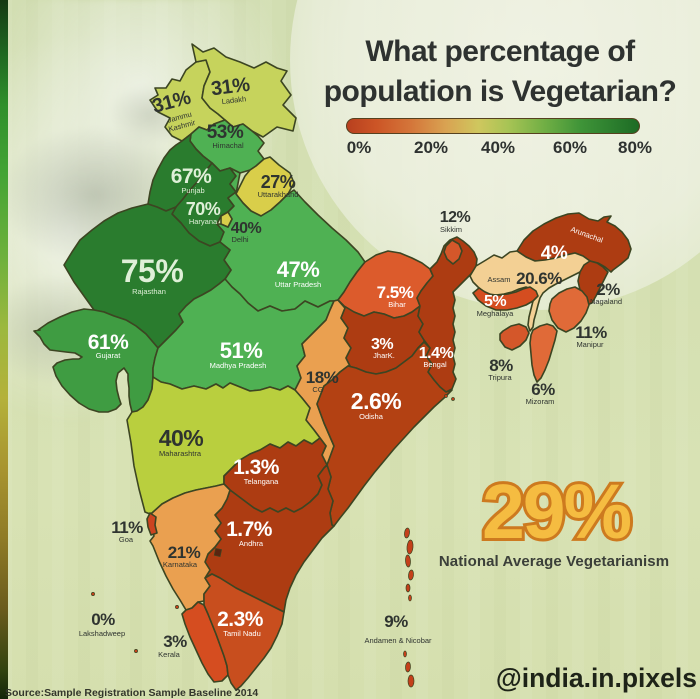  What do you see at coordinates (501, 365) in the screenshot?
I see `svg-text: 8%` at bounding box center [501, 365].